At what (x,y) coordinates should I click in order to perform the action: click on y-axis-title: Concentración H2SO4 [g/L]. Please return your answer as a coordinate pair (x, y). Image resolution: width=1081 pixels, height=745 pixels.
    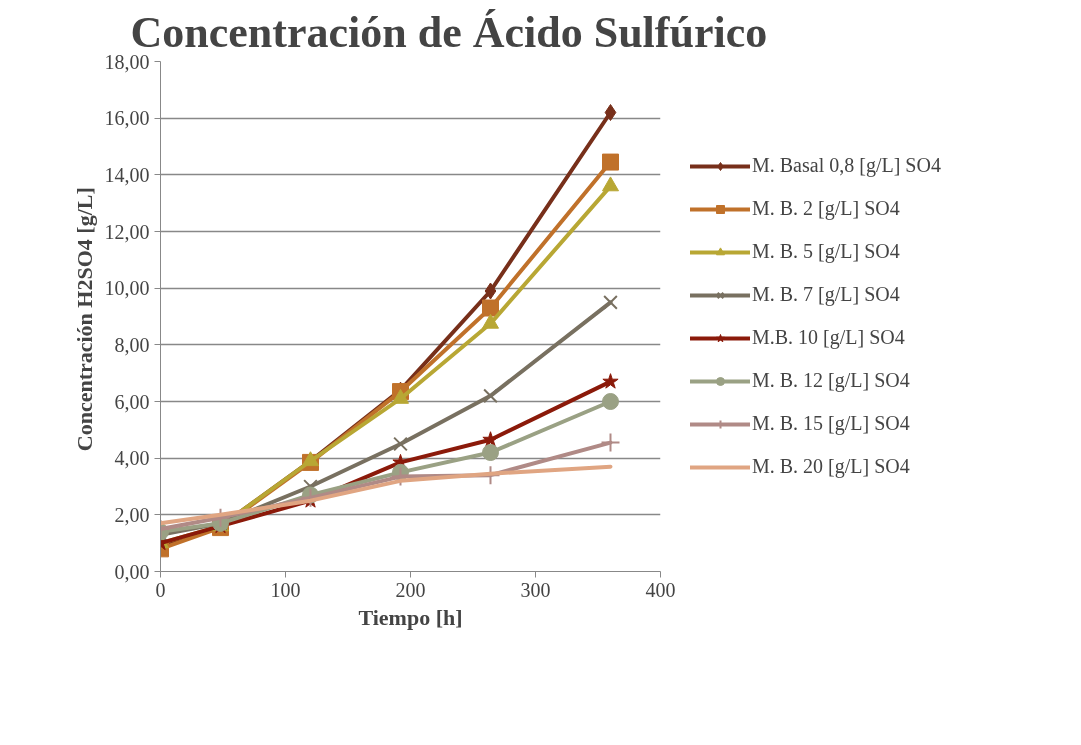
    Looking at the image, I should click on (84, 319).